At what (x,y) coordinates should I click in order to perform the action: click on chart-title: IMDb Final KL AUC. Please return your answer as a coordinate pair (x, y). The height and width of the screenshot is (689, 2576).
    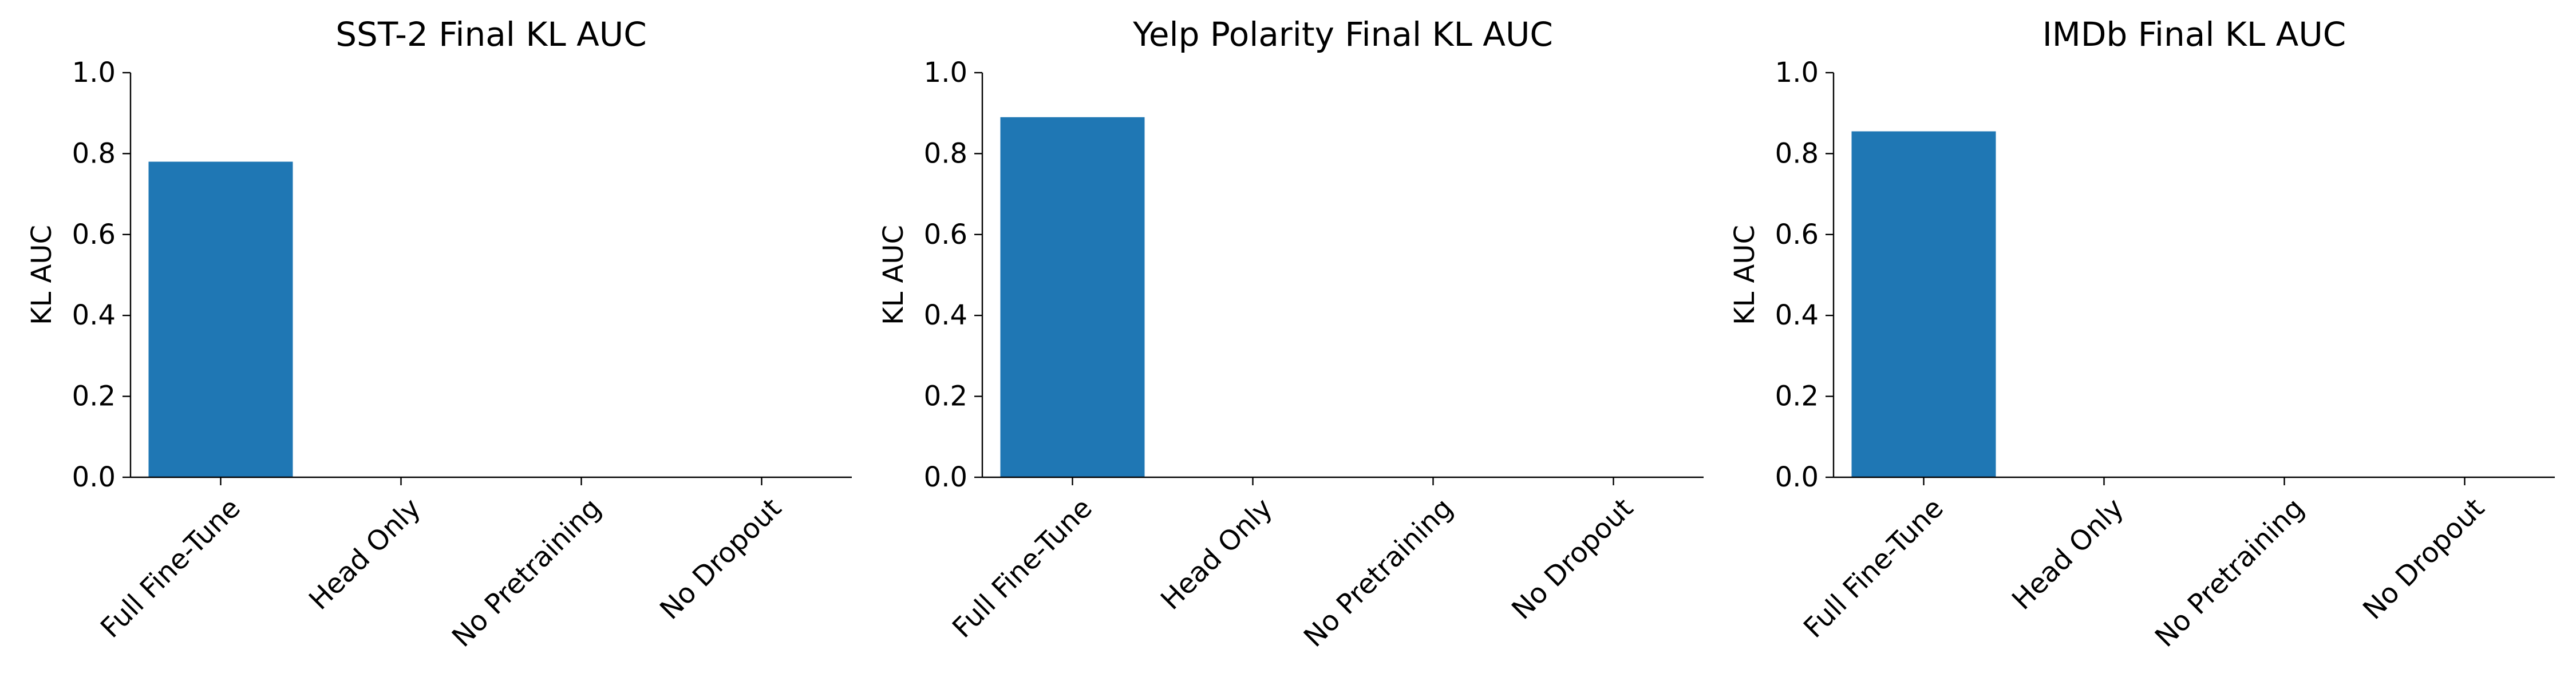
    Looking at the image, I should click on (2194, 34).